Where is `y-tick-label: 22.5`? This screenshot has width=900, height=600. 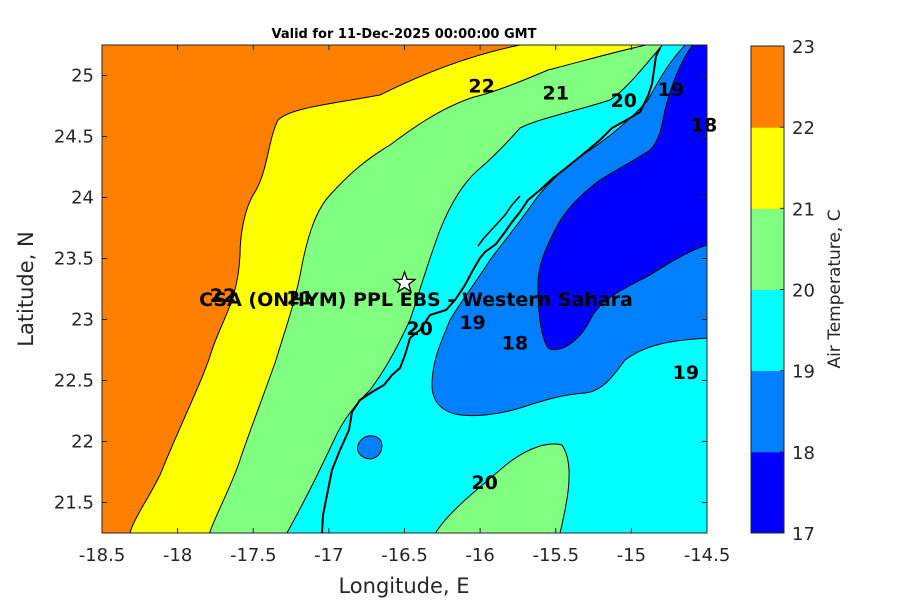
y-tick-label: 22.5 is located at coordinates (74, 381).